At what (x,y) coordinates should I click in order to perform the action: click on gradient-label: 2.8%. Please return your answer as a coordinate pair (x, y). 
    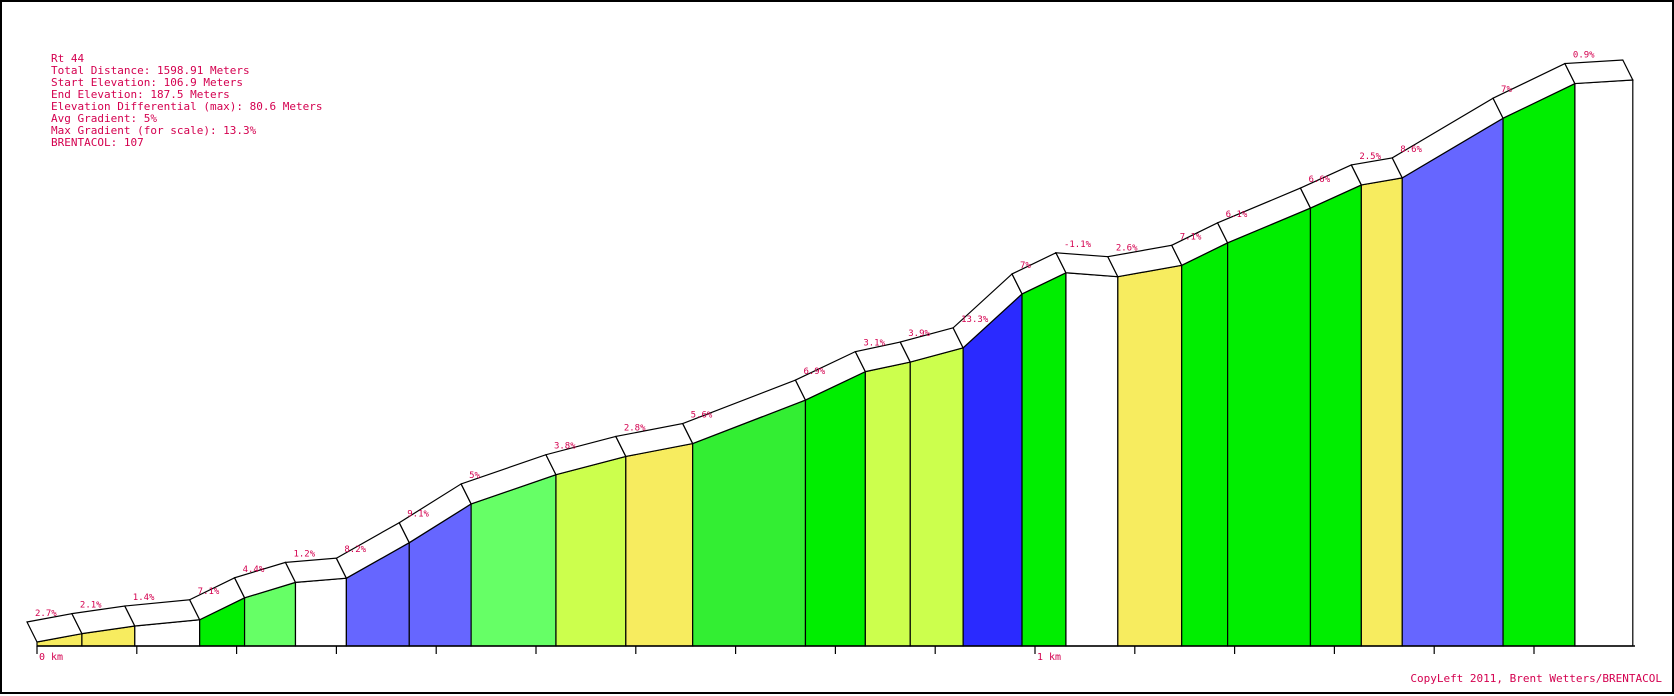
    Looking at the image, I should click on (635, 428).